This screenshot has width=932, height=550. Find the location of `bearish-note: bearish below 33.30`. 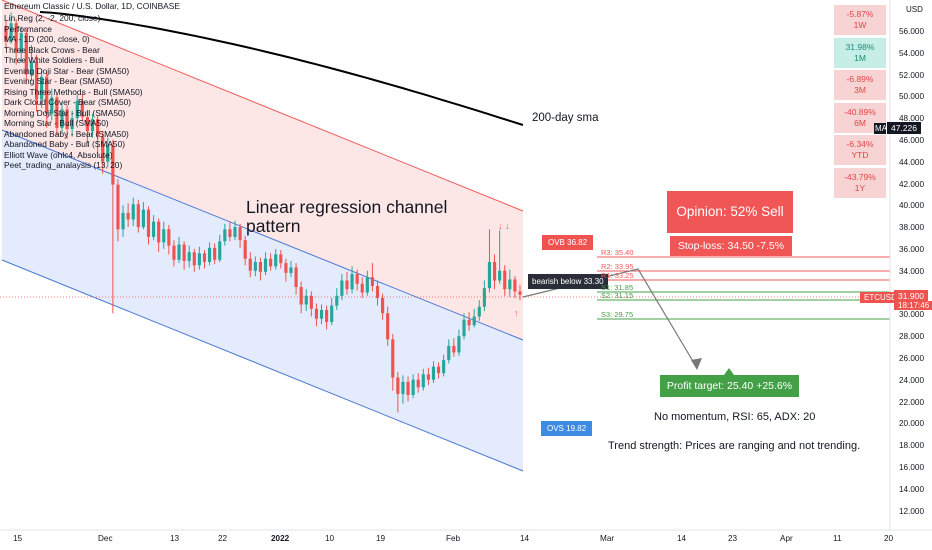

bearish-note: bearish below 33.30 is located at coordinates (568, 281).